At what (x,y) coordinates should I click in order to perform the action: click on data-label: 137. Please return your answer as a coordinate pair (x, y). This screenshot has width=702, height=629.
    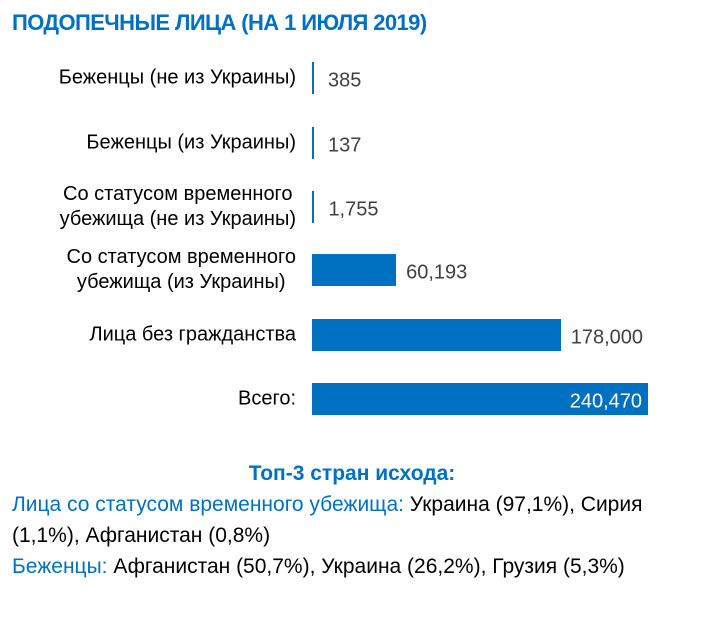
    Looking at the image, I should click on (345, 145).